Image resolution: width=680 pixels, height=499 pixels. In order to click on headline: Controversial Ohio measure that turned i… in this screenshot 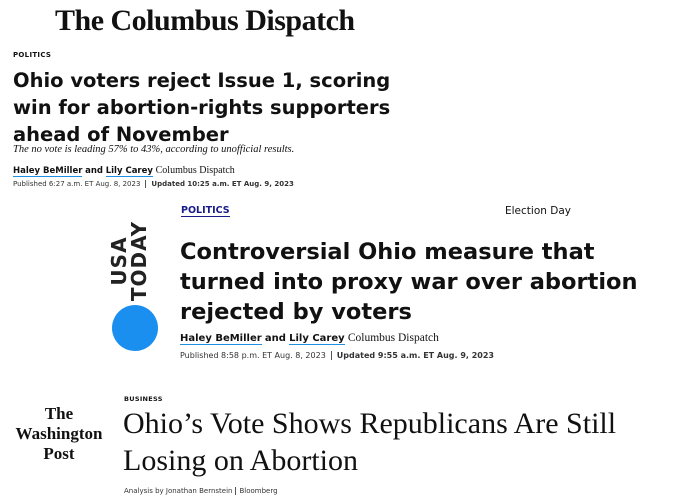, I will do `click(409, 282)`.